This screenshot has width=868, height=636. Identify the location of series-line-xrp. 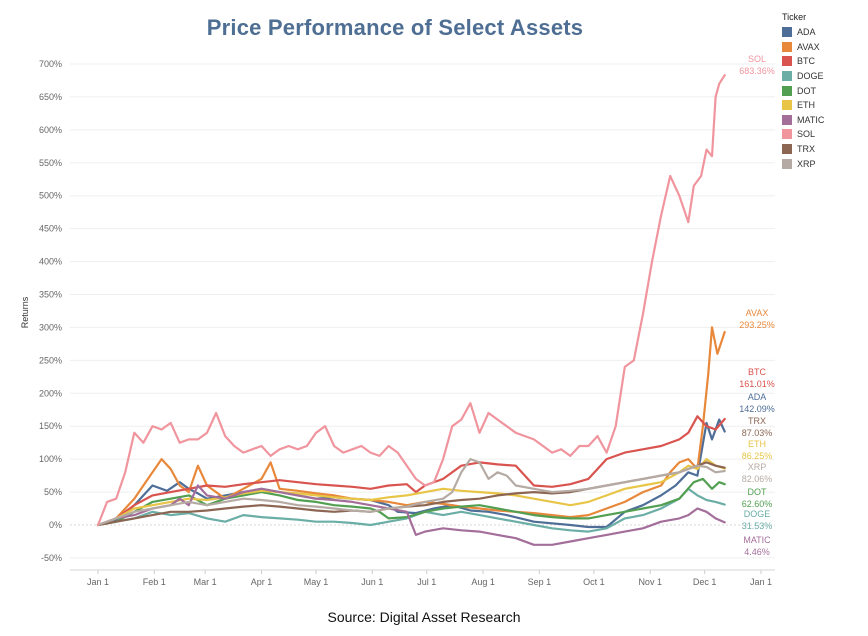
(411, 492).